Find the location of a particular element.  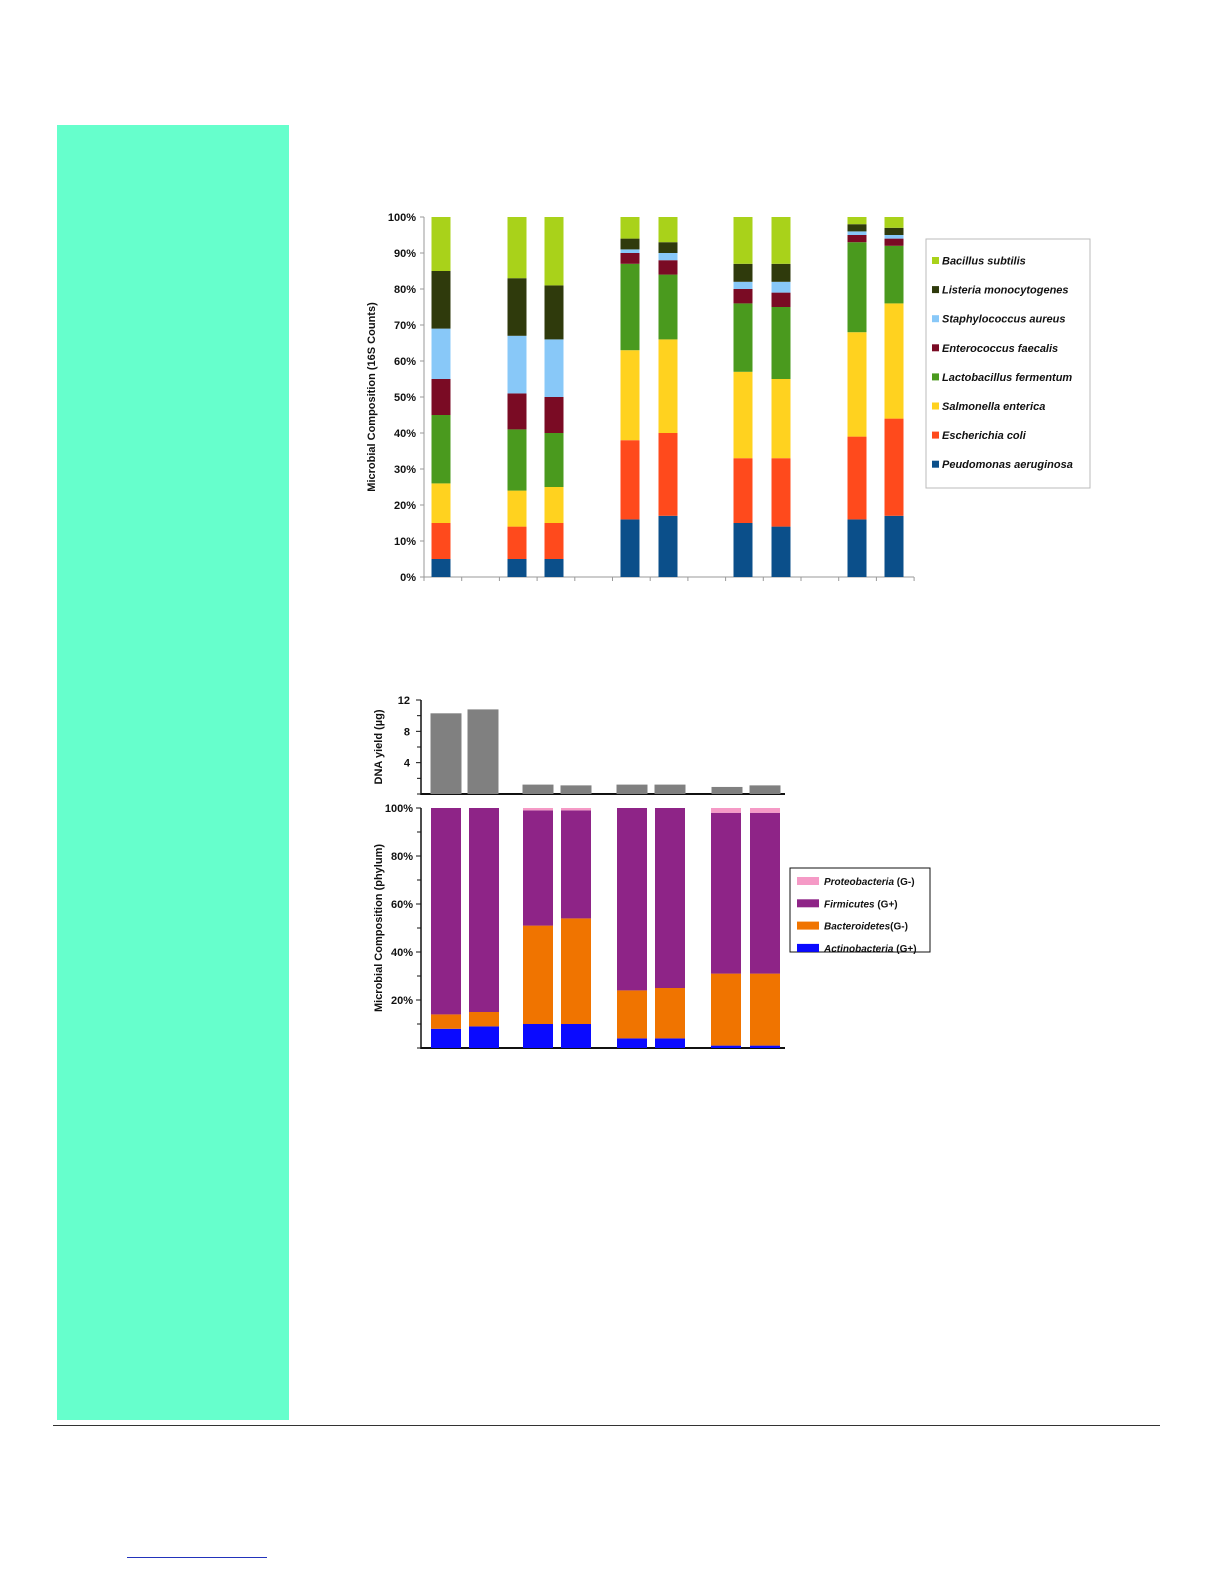

legend-label: Escherichia coli is located at coordinates (984, 436).